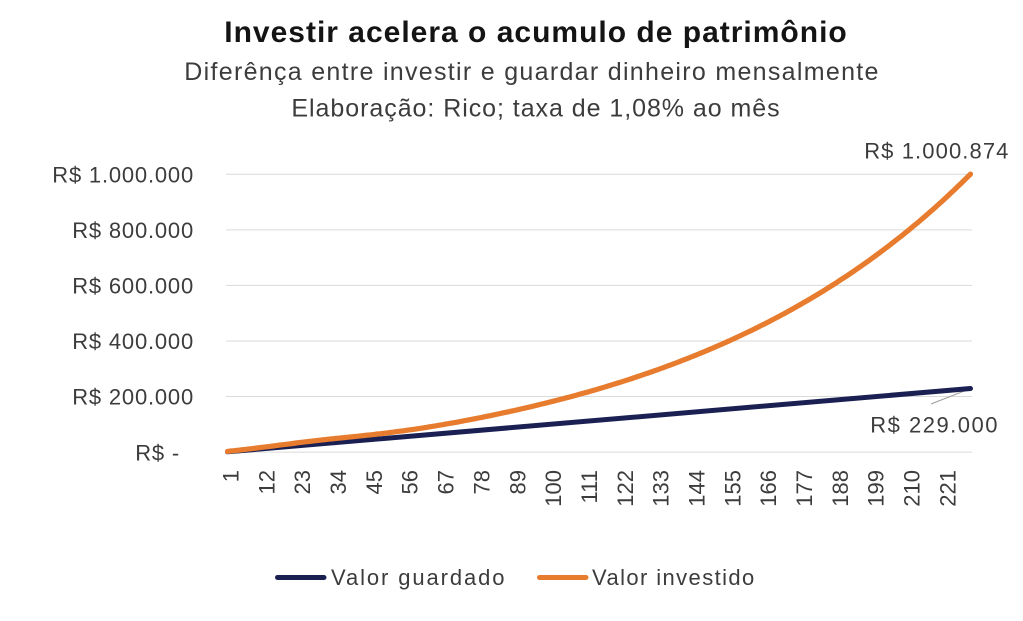 This screenshot has width=1023, height=621. What do you see at coordinates (231, 476) in the screenshot?
I see `svg-text: 1` at bounding box center [231, 476].